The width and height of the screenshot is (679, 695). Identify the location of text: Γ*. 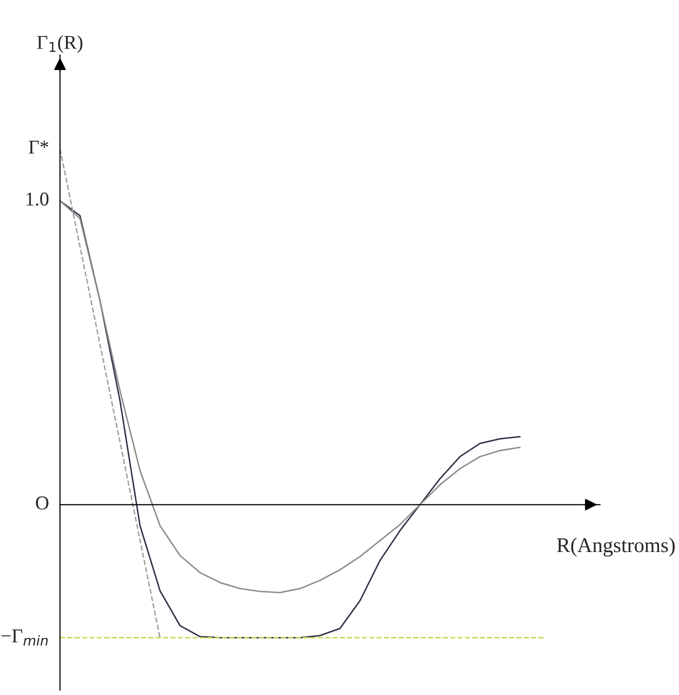
(38, 147).